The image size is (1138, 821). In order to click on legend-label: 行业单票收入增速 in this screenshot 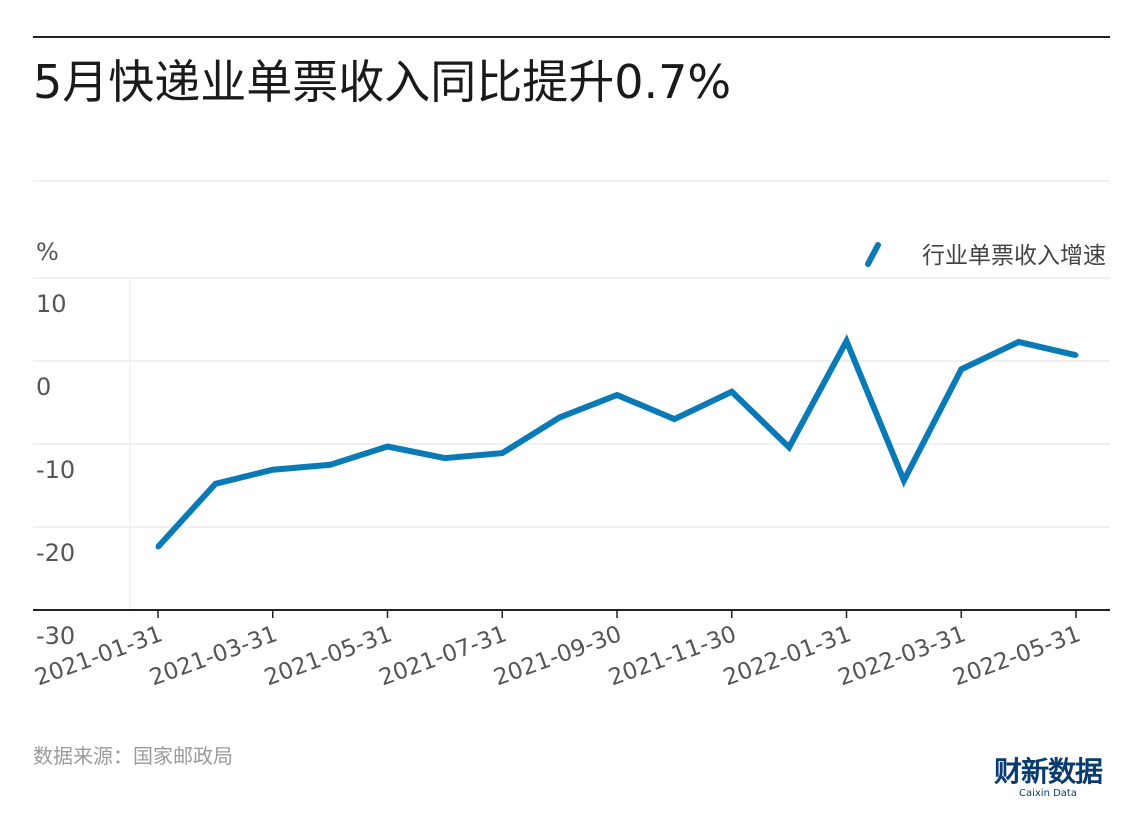, I will do `click(1014, 256)`.